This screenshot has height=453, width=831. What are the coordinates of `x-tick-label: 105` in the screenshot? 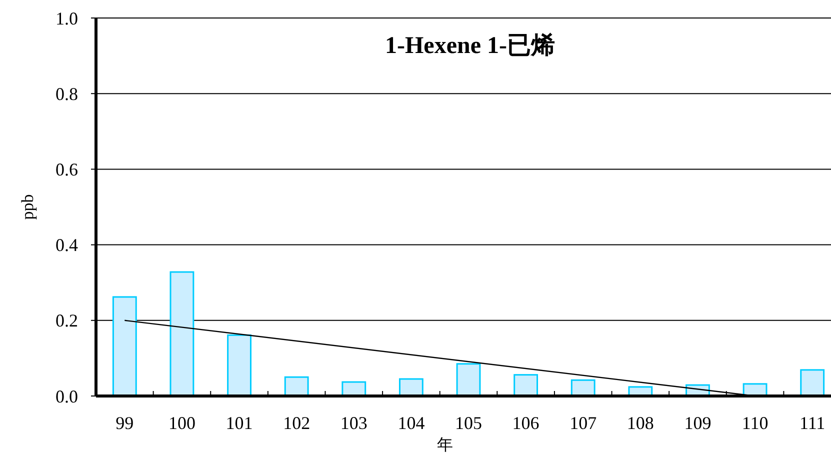 It's located at (468, 423).